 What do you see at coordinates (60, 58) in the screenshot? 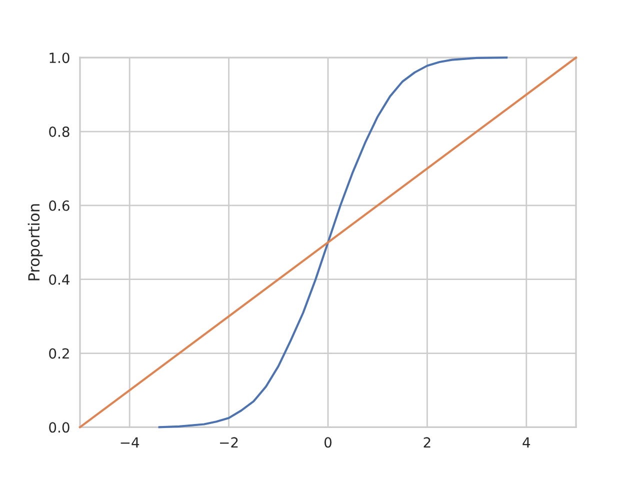
I see `y-tick-label: 1.0` at bounding box center [60, 58].